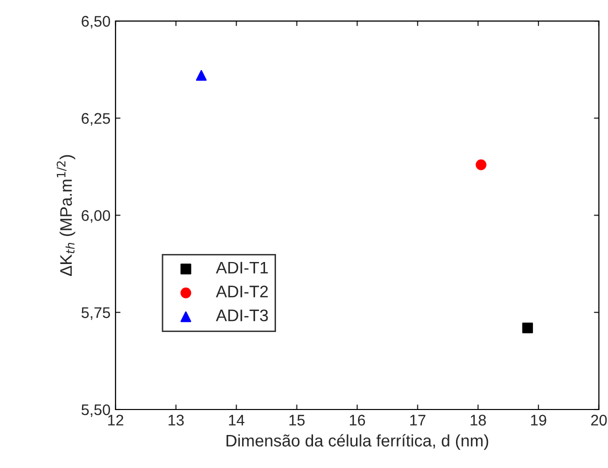 The image size is (608, 468). Describe the element at coordinates (96, 216) in the screenshot. I see `y-tick-label: 6,00` at that location.